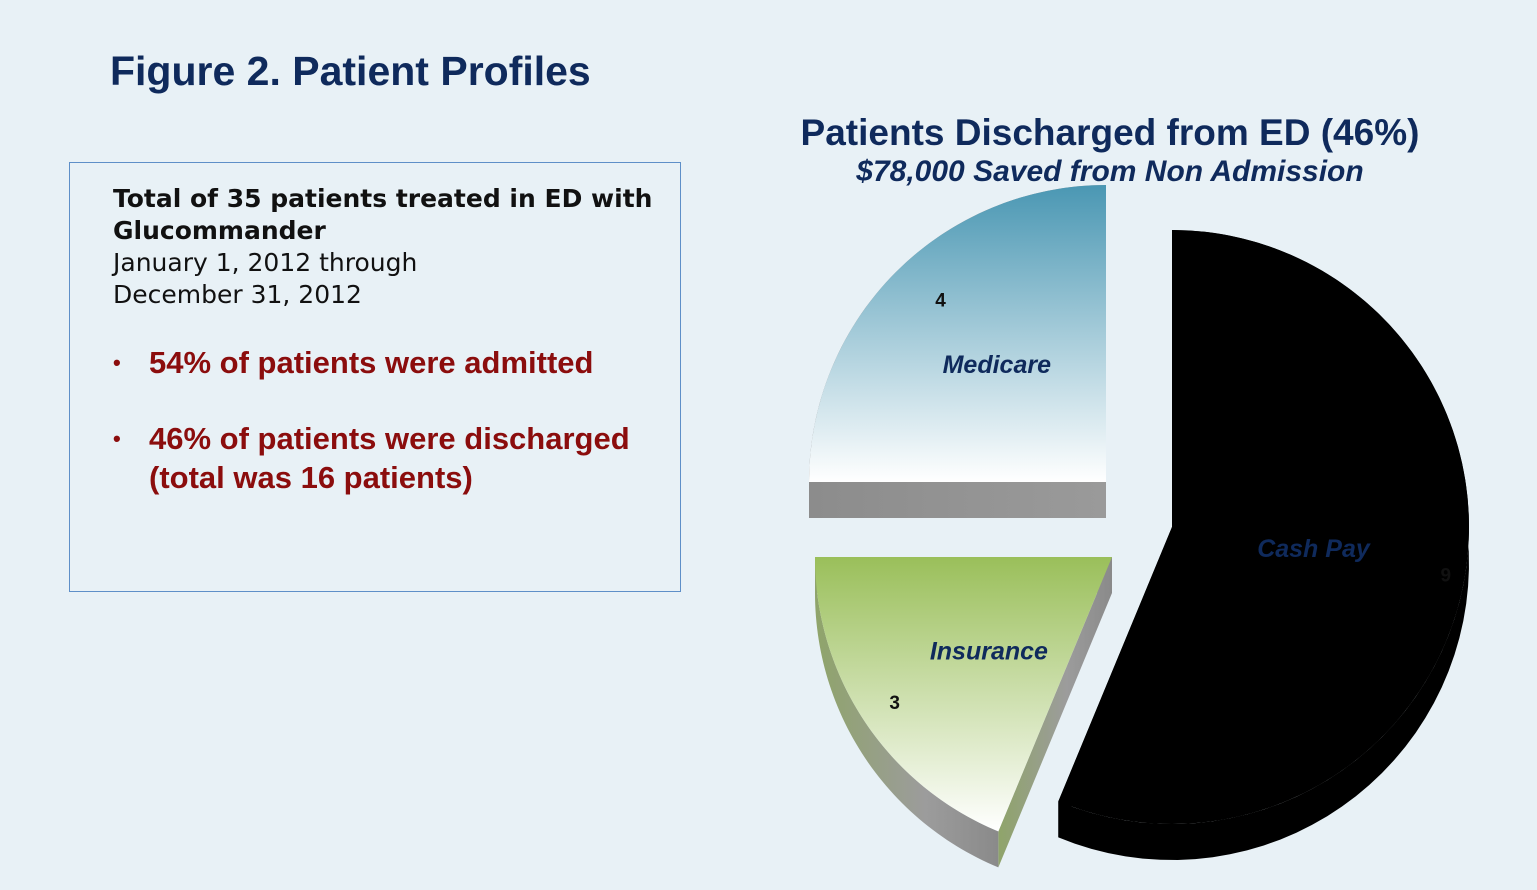 The image size is (1537, 890). What do you see at coordinates (997, 365) in the screenshot?
I see `slice-label-medicare: Medicare` at bounding box center [997, 365].